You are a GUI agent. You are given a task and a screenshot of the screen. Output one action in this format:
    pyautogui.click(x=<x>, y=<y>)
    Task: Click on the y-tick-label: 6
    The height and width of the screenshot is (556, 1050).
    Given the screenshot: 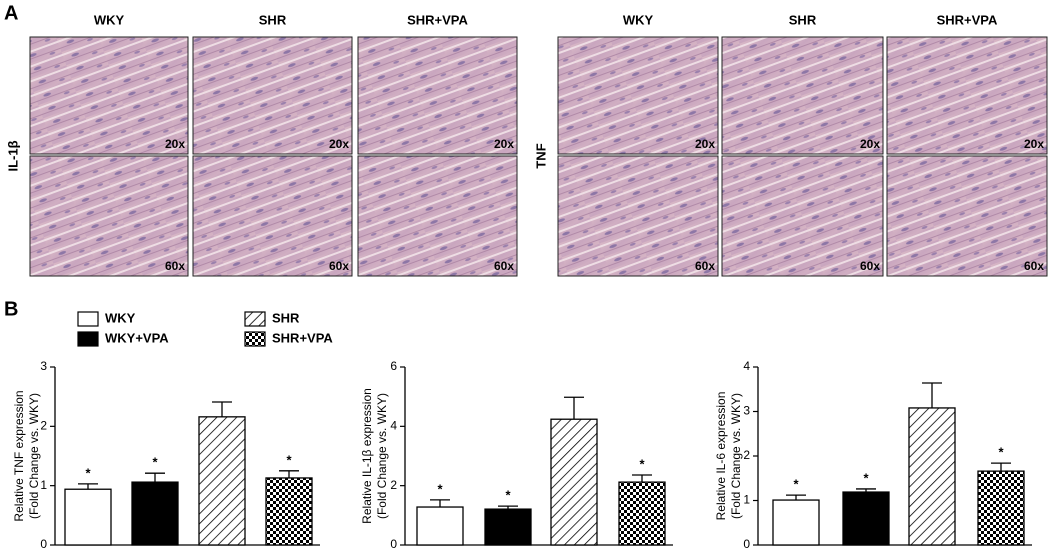 What is the action you would take?
    pyautogui.click(x=393, y=366)
    